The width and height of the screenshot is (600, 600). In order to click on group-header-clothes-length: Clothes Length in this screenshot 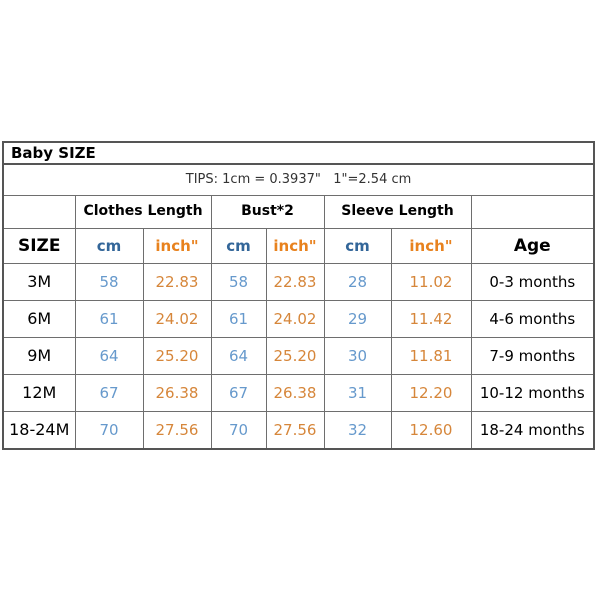, I will do `click(143, 212)`.